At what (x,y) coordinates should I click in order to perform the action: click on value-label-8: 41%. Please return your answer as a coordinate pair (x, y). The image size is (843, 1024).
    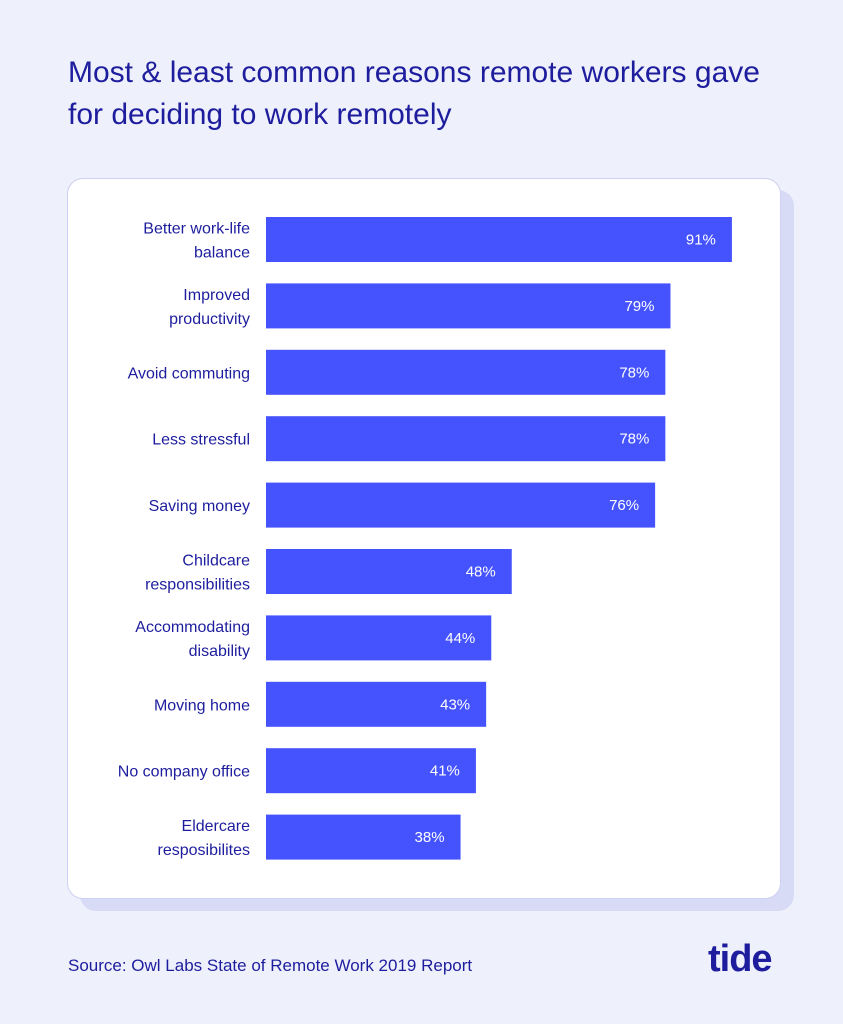
    Looking at the image, I should click on (445, 771).